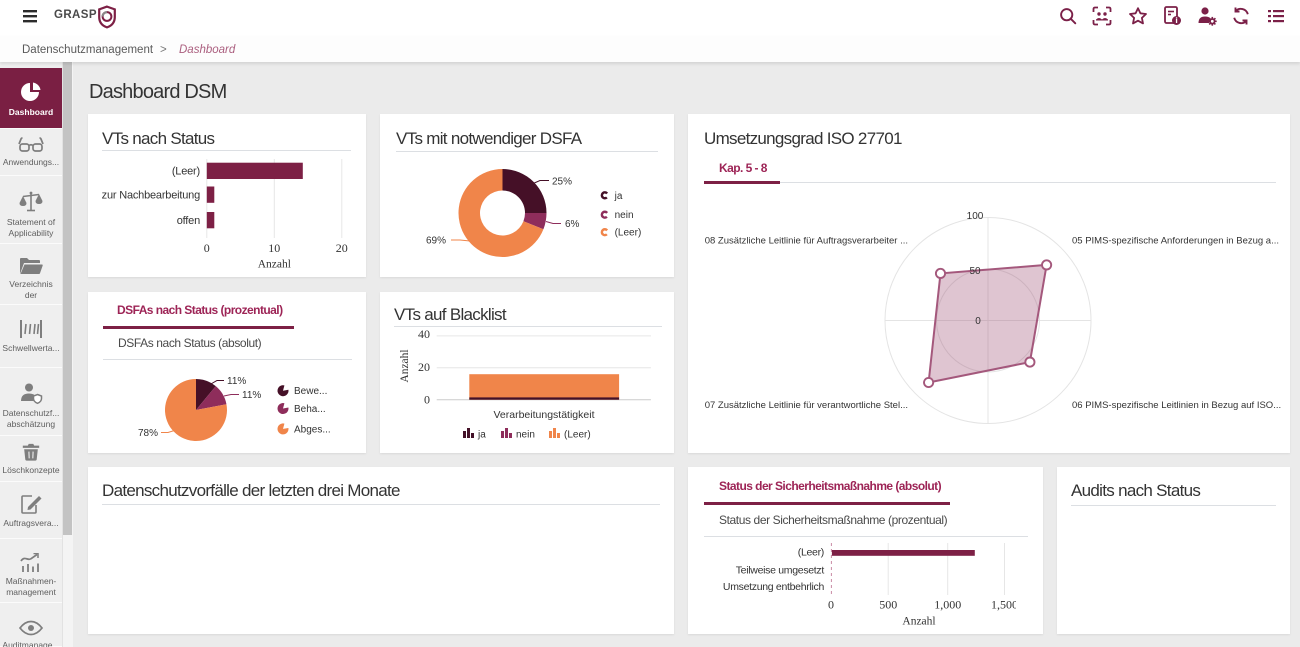 This screenshot has width=1300, height=647. I want to click on svg-text: 10, so click(274, 248).